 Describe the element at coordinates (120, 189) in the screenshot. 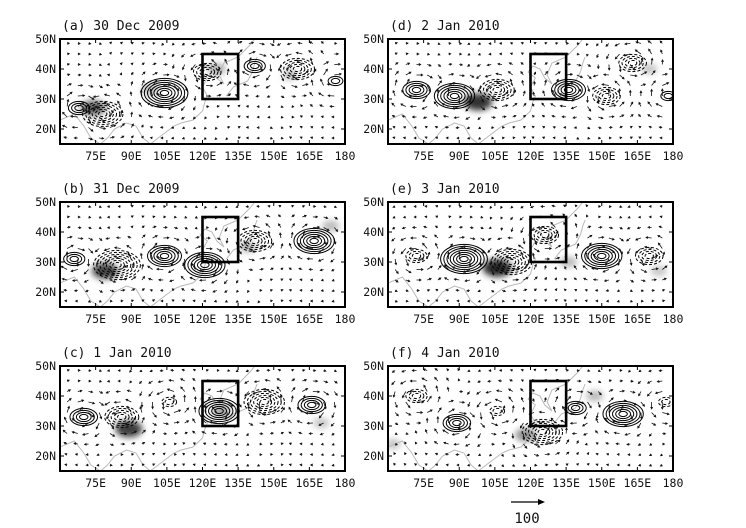

I see `panel-title: (b) 31 Dec 2009` at that location.